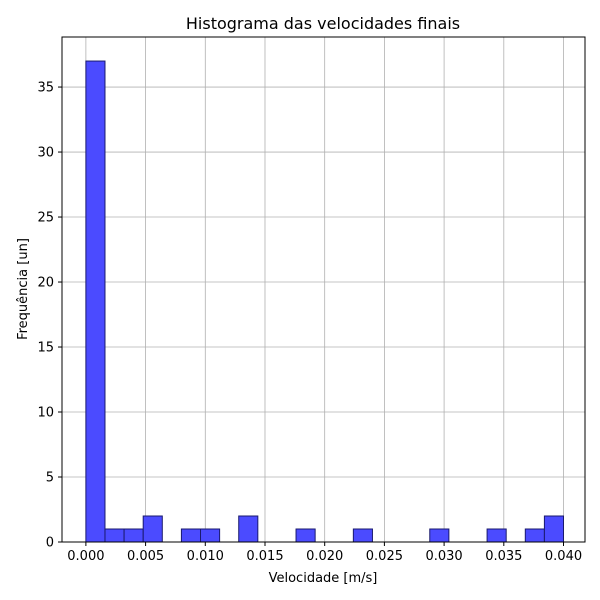 This screenshot has height=600, width=600. What do you see at coordinates (45, 88) in the screenshot?
I see `y-tick-label: 35` at bounding box center [45, 88].